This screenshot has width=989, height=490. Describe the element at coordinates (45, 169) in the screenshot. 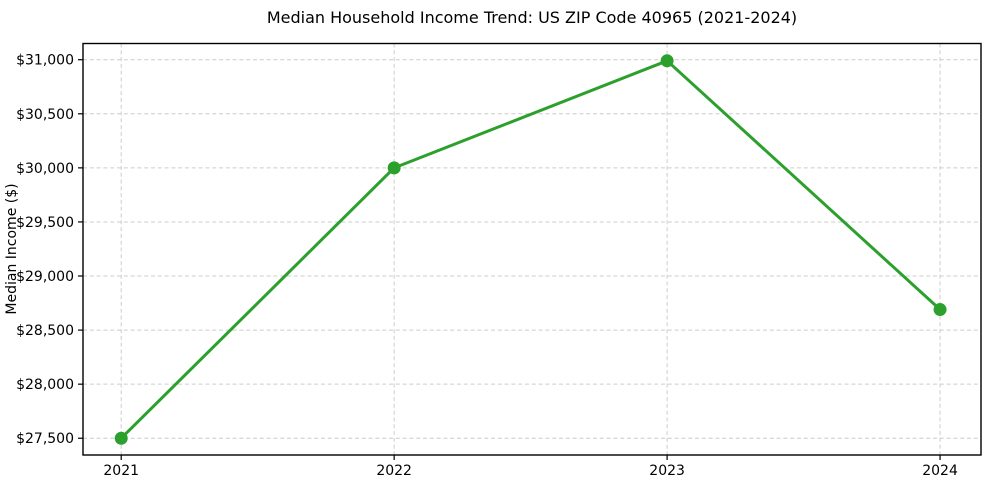

I see `y-tick-label: $30,000` at that location.